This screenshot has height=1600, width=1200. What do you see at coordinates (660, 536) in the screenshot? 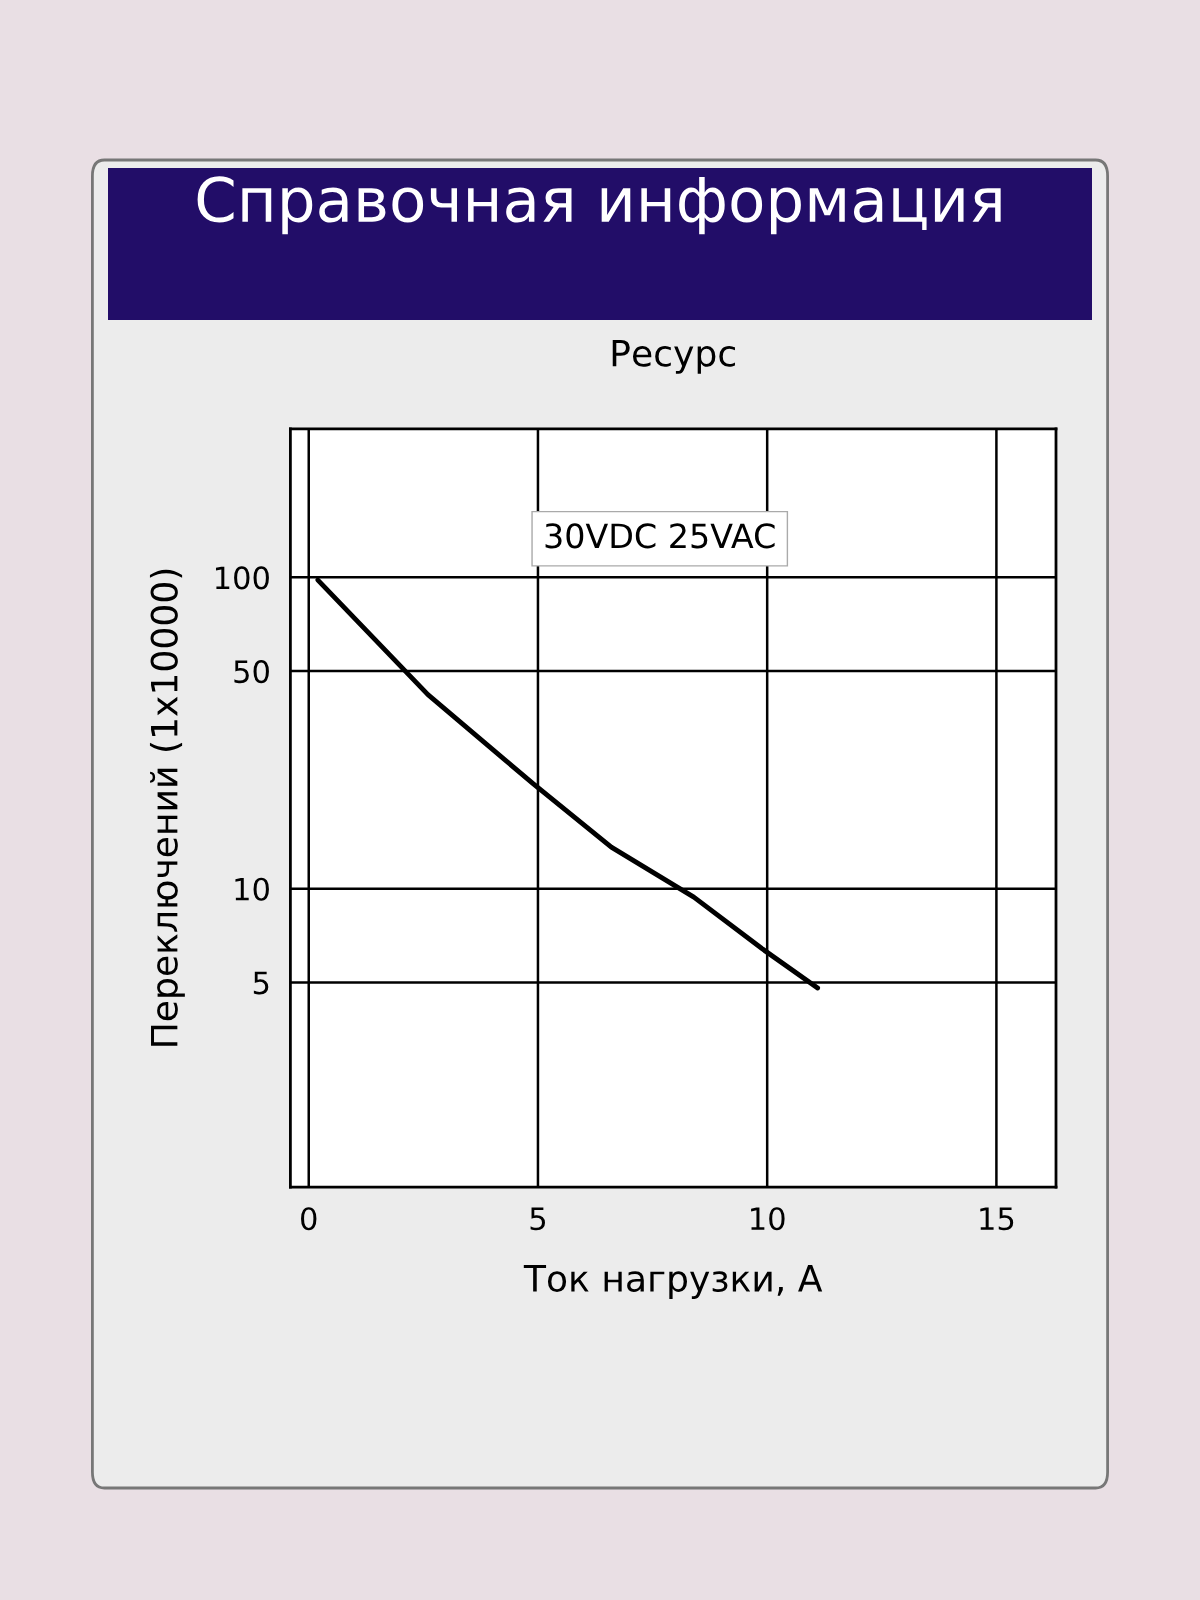
I see `annotation: 30VDC 25VAC` at bounding box center [660, 536].